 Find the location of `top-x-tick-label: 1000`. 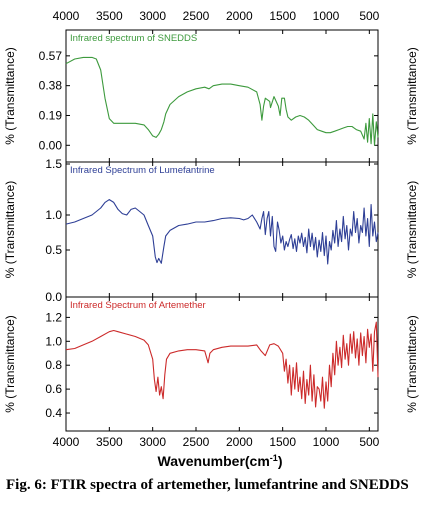

top-x-tick-label: 1000 is located at coordinates (326, 16).